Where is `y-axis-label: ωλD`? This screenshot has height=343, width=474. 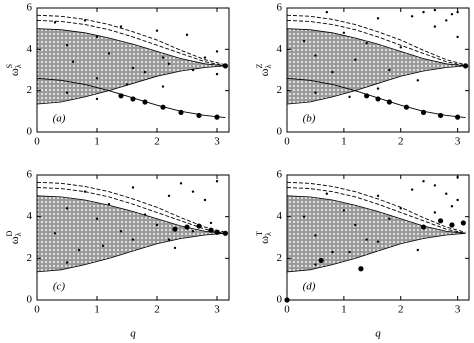
y-axis-label: ωλD is located at coordinates (14, 237).